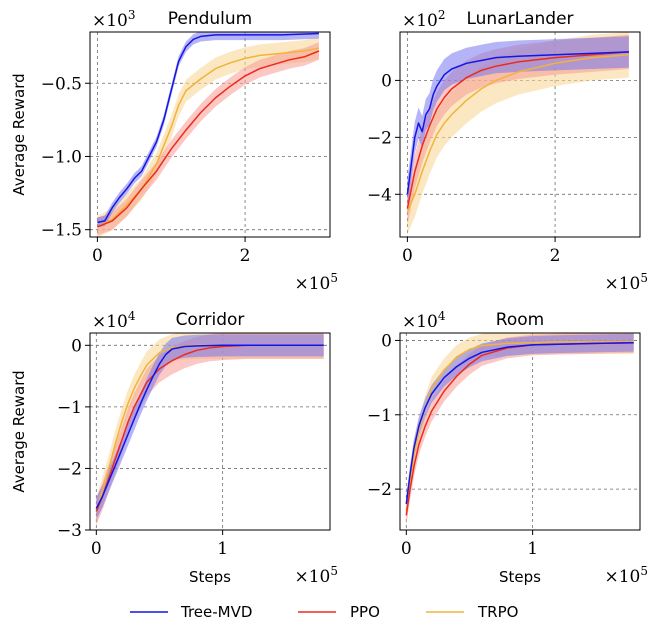  I want to click on legend-label-tree-mvd: Tree-MVD, so click(216, 612).